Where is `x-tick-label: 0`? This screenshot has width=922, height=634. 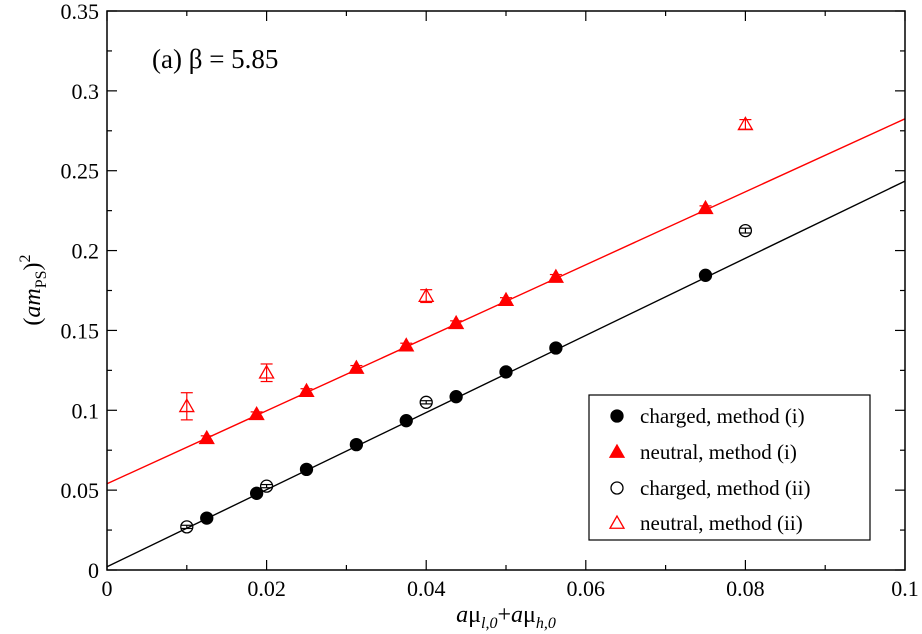 x-tick-label: 0 is located at coordinates (107, 588).